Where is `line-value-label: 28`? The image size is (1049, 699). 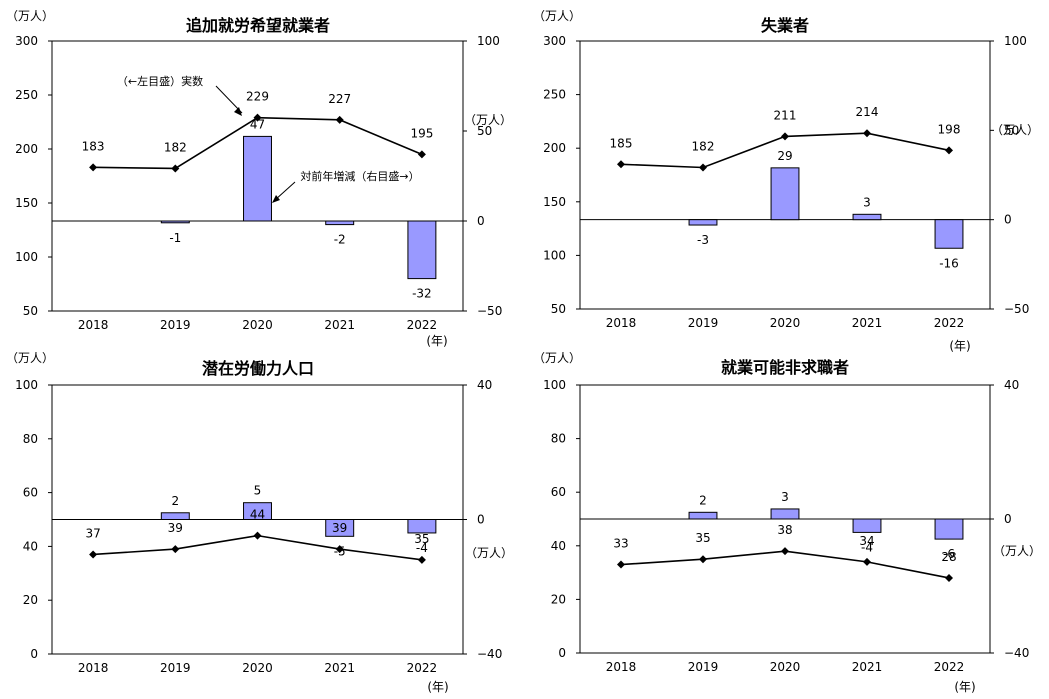
line-value-label: 28 is located at coordinates (948, 557).